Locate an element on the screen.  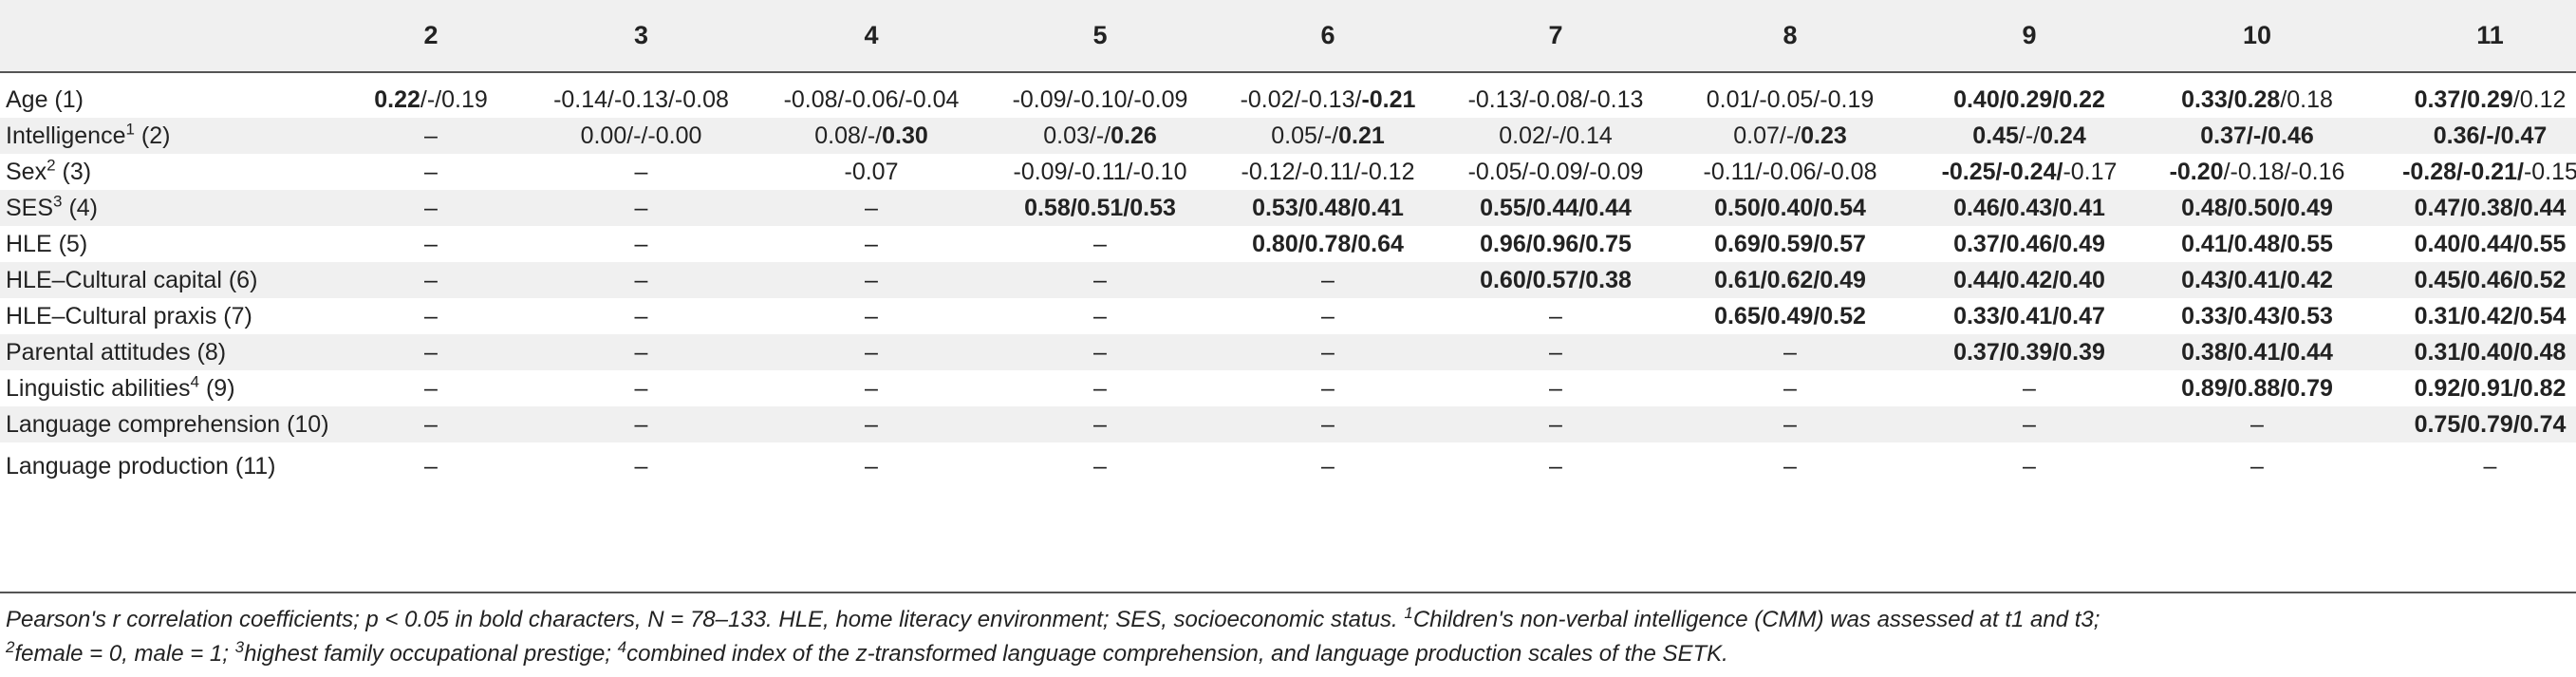
significant-value: 0.48/0.50/0.49 is located at coordinates (2257, 207).